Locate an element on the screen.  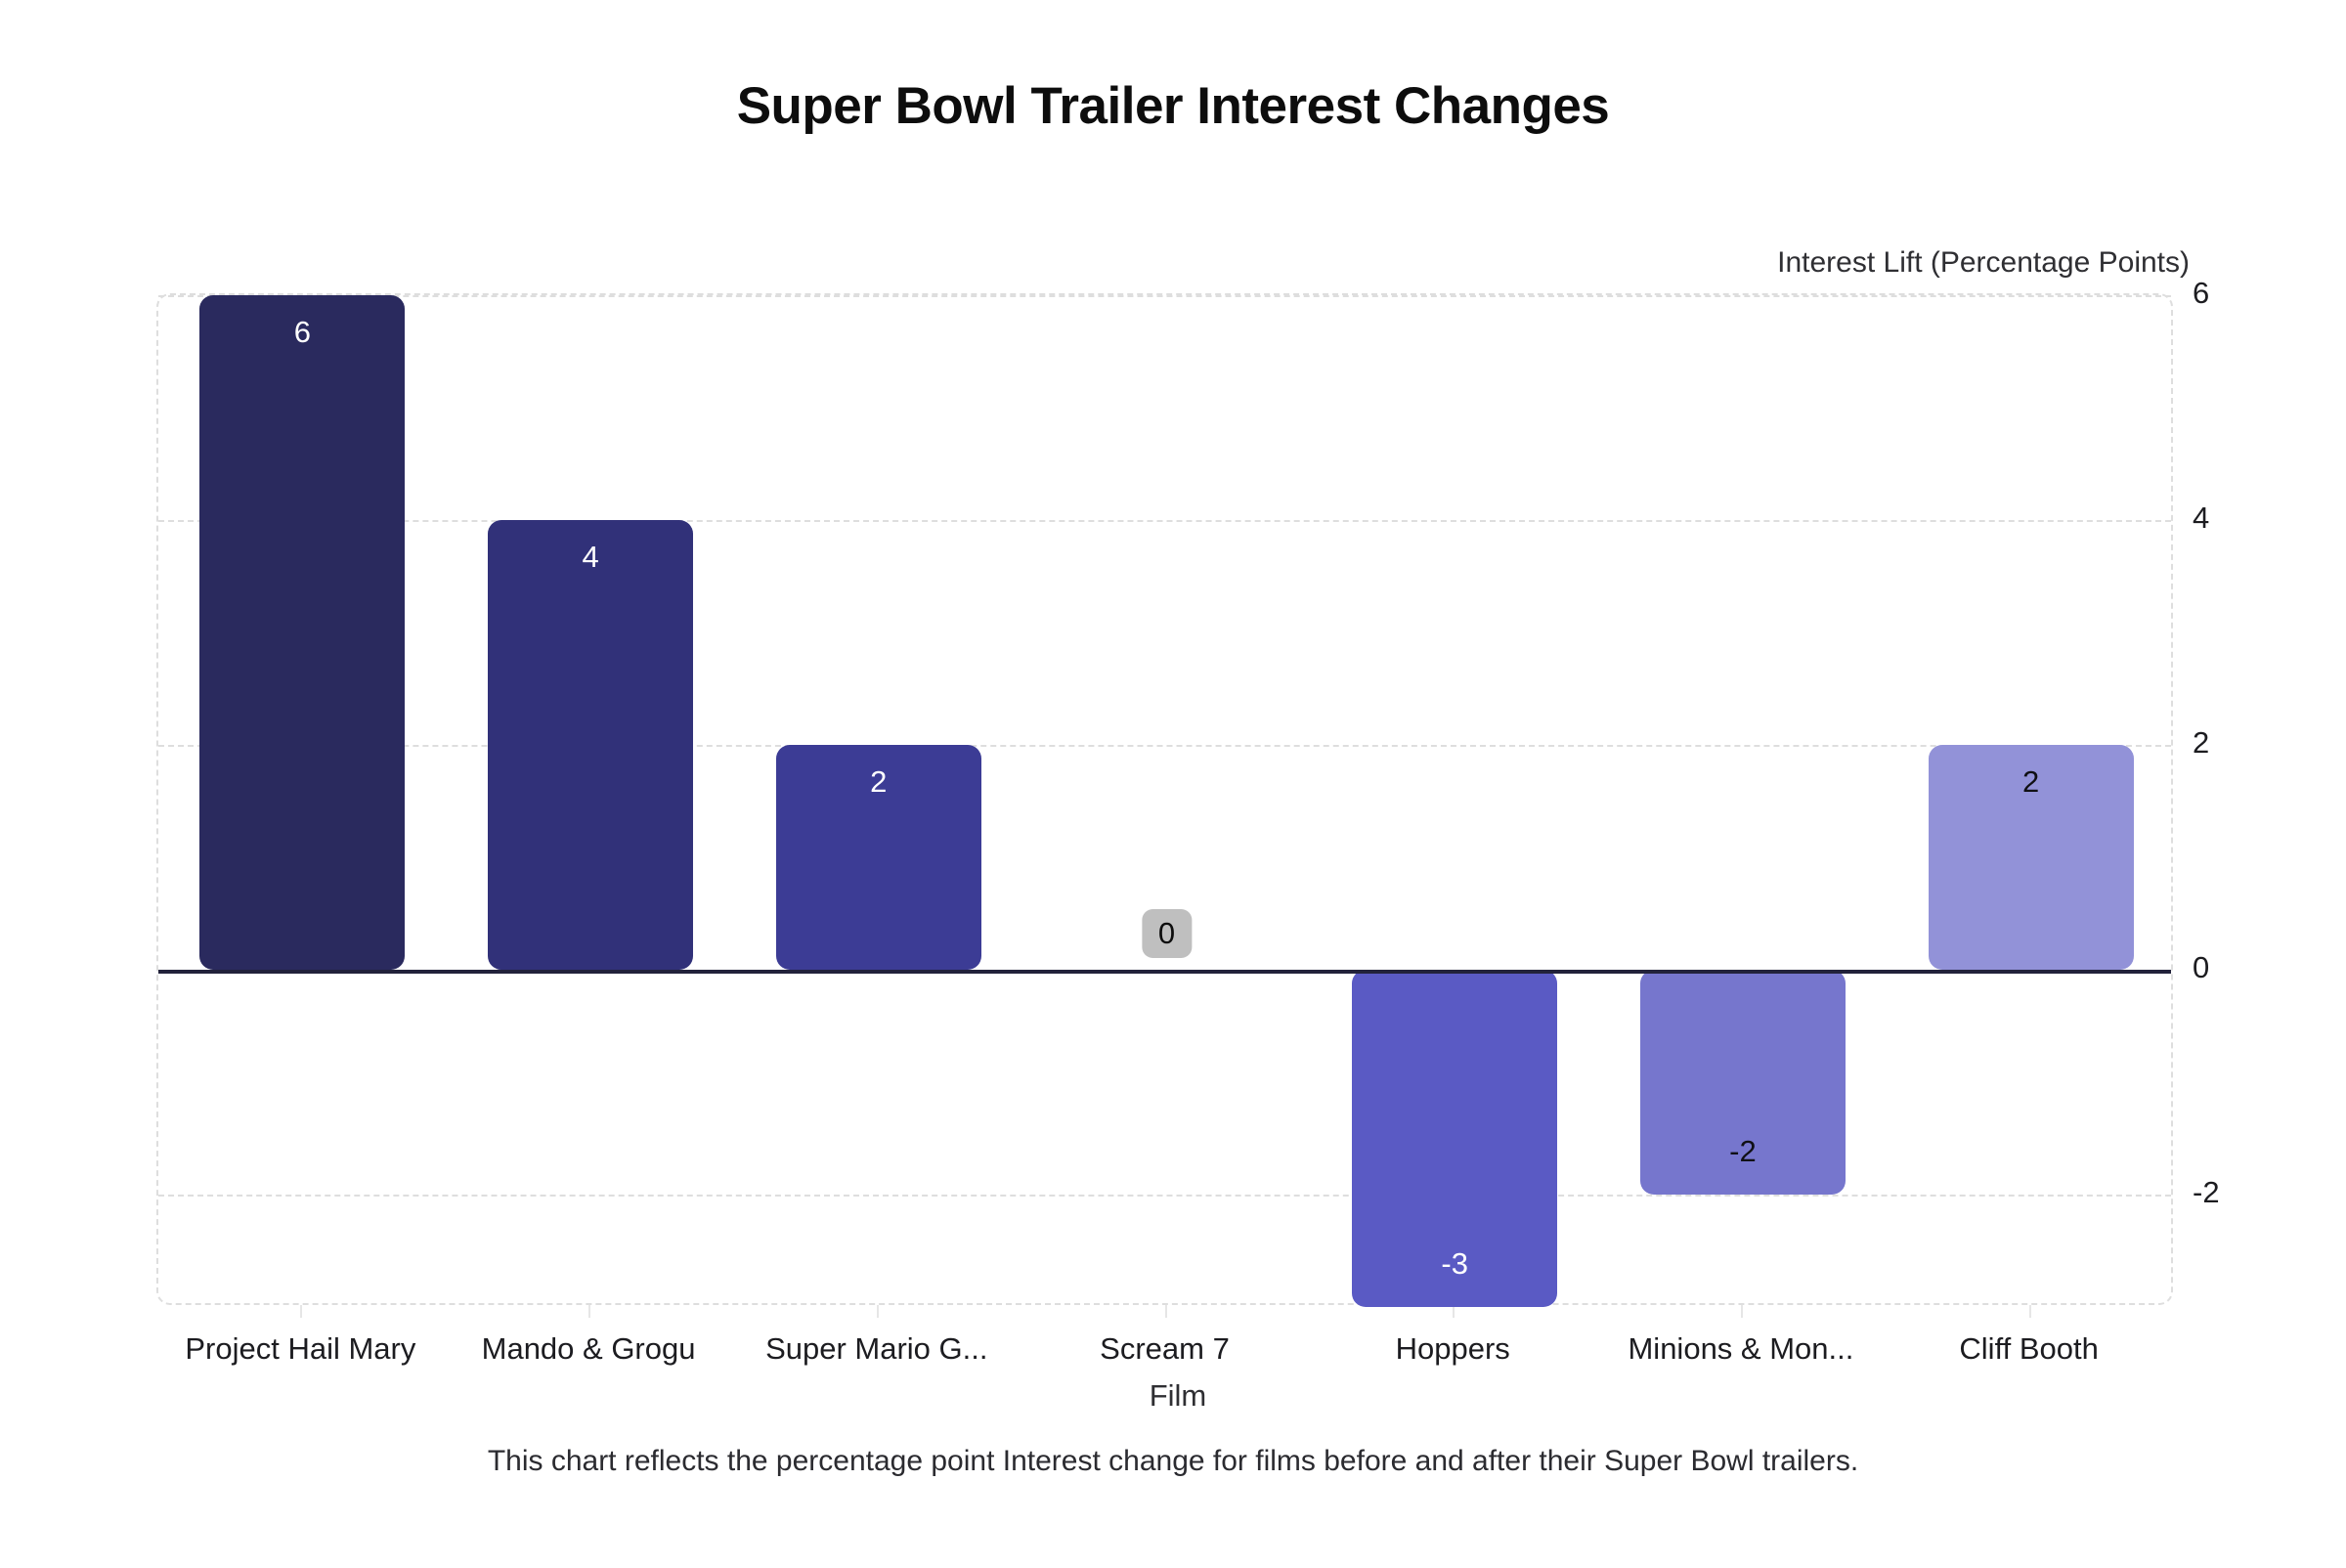
x-axis-title-text: Film is located at coordinates (1178, 1396).